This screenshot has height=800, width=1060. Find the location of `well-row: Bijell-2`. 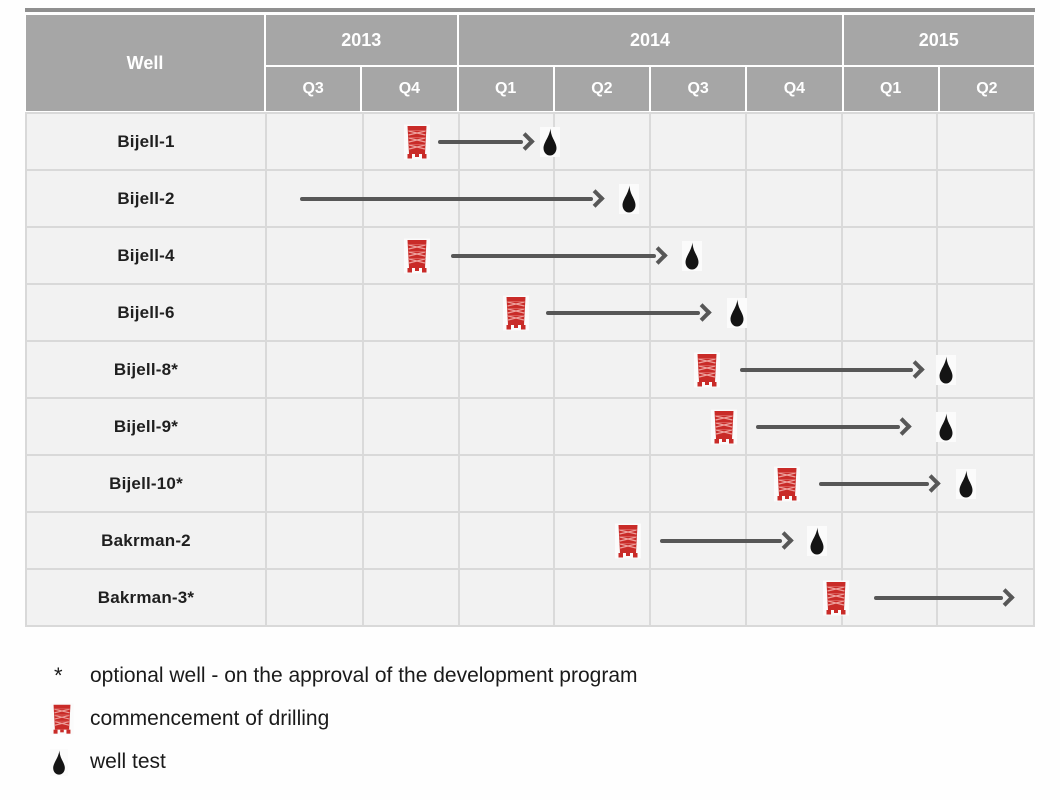

well-row: Bijell-2 is located at coordinates (530, 199).